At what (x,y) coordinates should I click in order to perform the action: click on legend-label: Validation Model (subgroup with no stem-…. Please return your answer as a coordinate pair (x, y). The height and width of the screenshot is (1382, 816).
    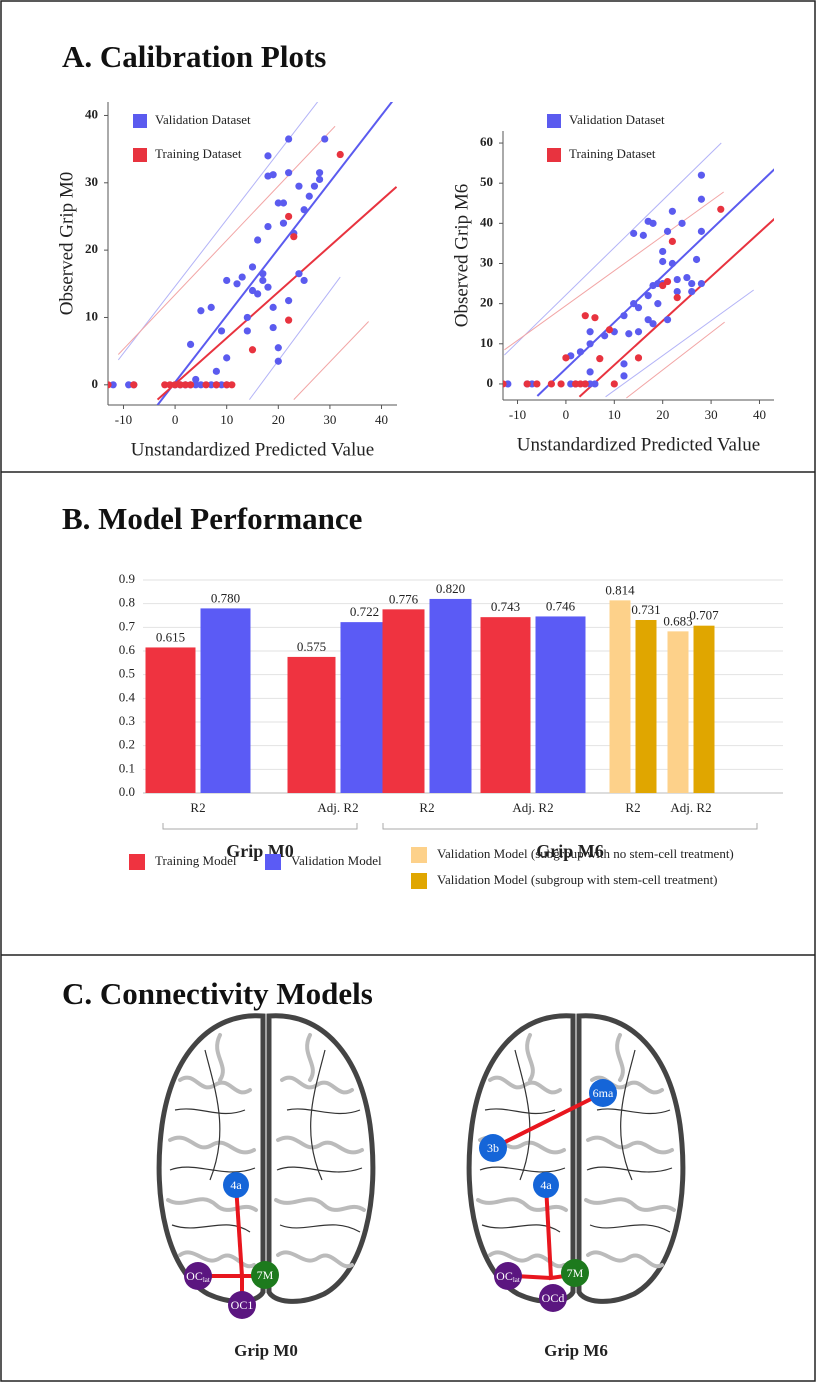
    Looking at the image, I should click on (585, 853).